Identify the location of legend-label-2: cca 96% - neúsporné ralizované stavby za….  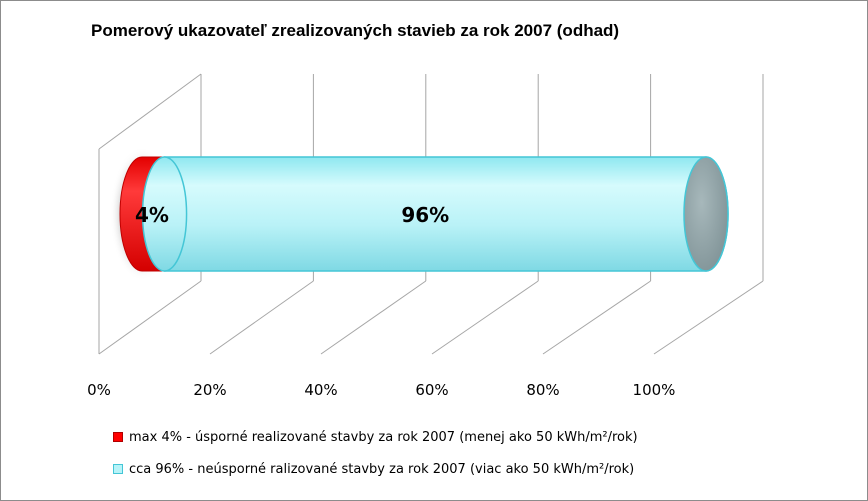
(382, 469).